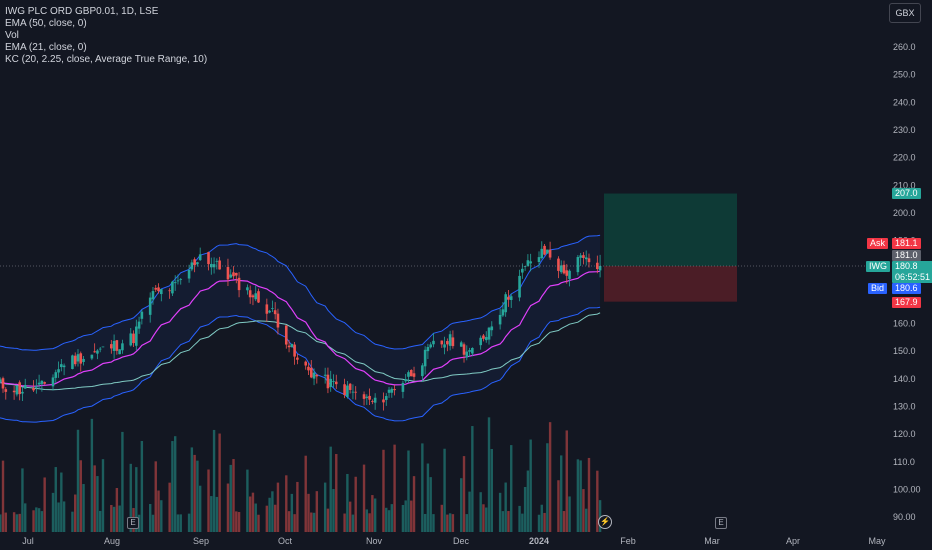 The height and width of the screenshot is (550, 932). Describe the element at coordinates (133, 523) in the screenshot. I see `earnings-event-icon: E` at that location.